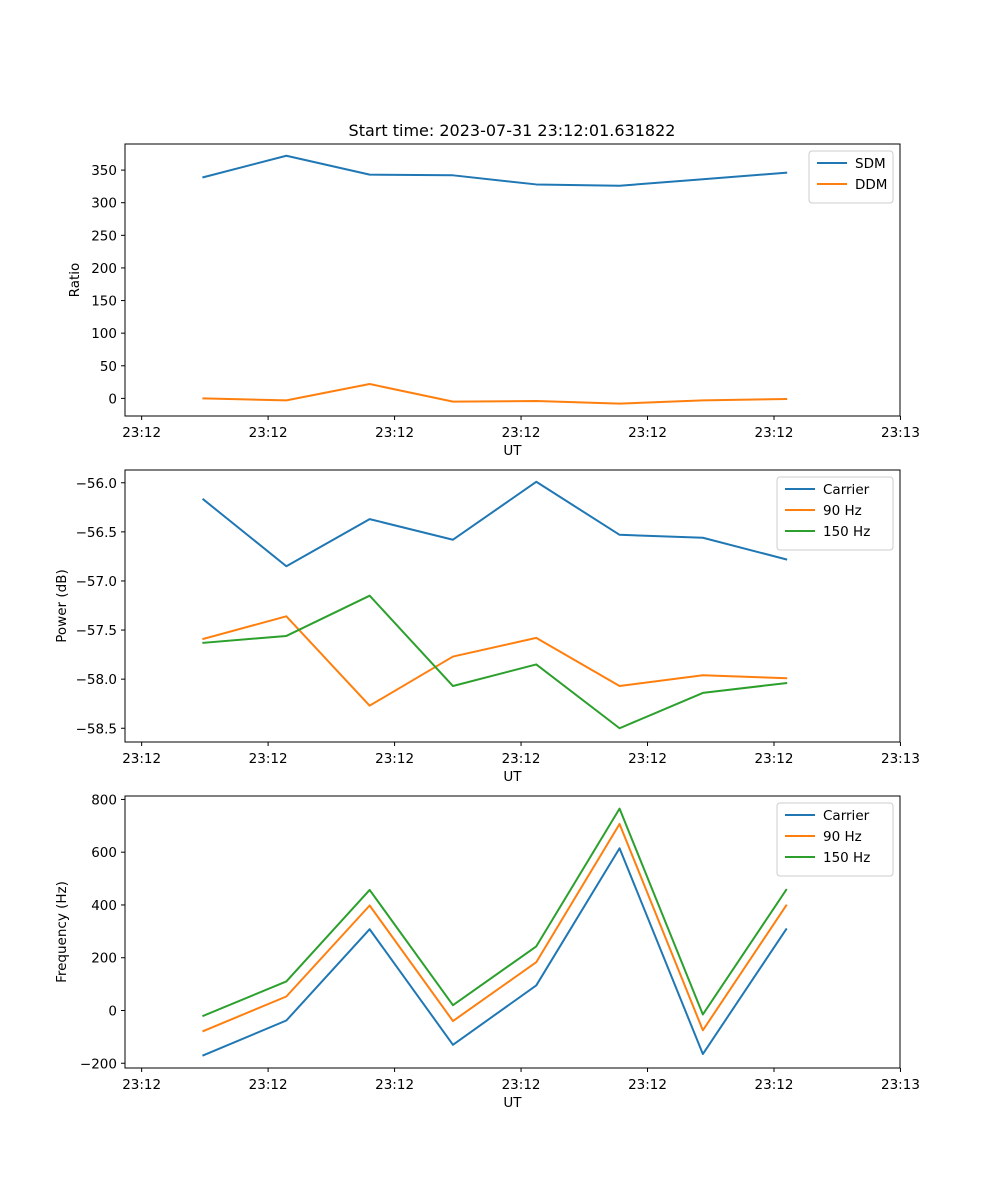 This screenshot has width=1000, height=1200. I want to click on y-tick-label: −58.5, so click(96, 729).